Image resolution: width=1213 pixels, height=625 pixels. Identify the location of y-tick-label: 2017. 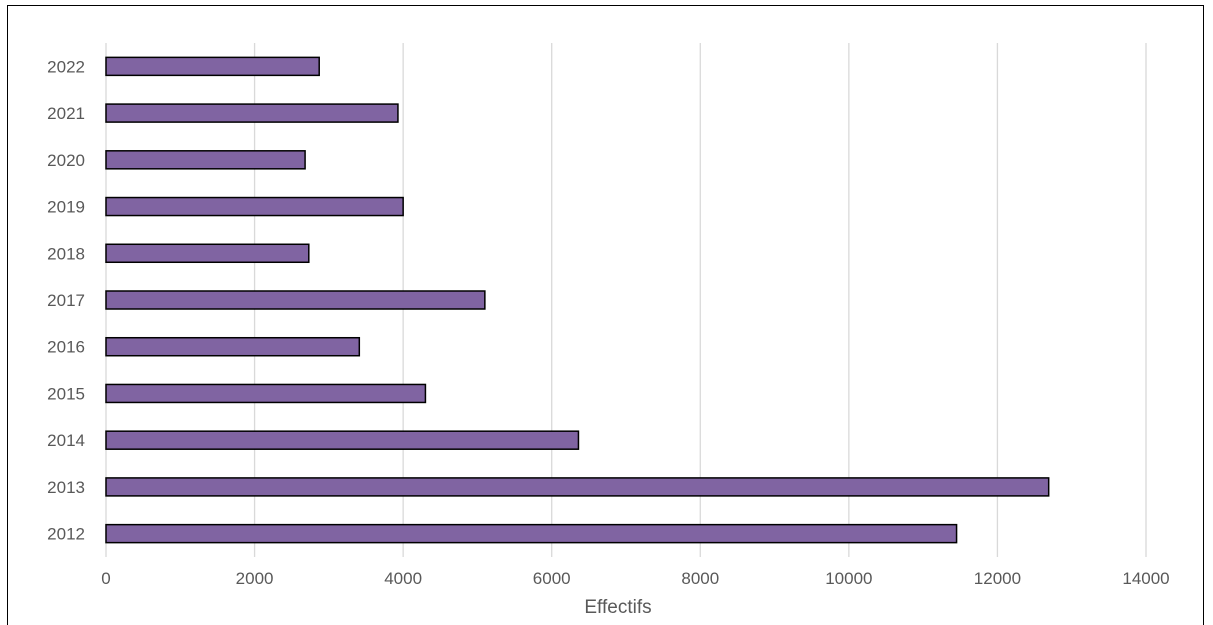
(66, 300).